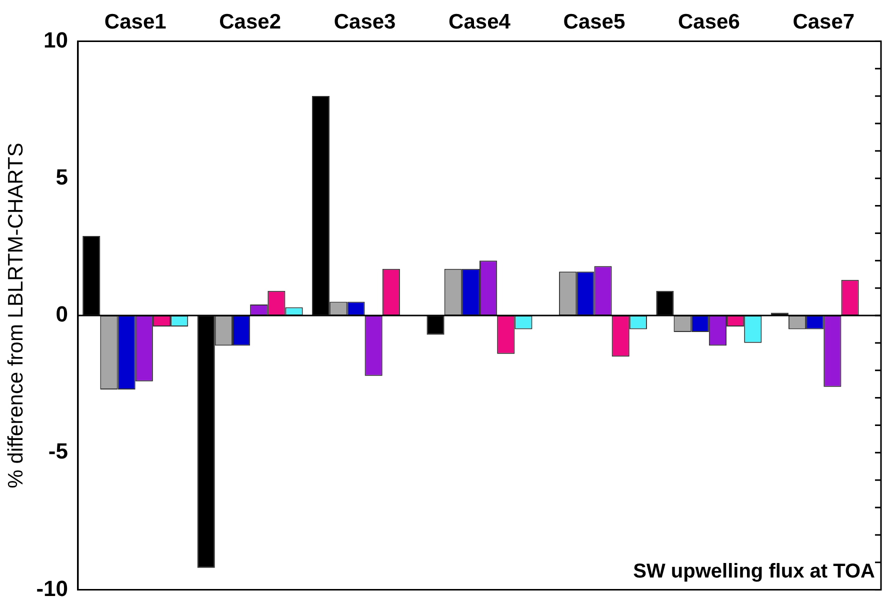 This screenshot has width=885, height=606. I want to click on x-tick-label: Case7, so click(823, 22).